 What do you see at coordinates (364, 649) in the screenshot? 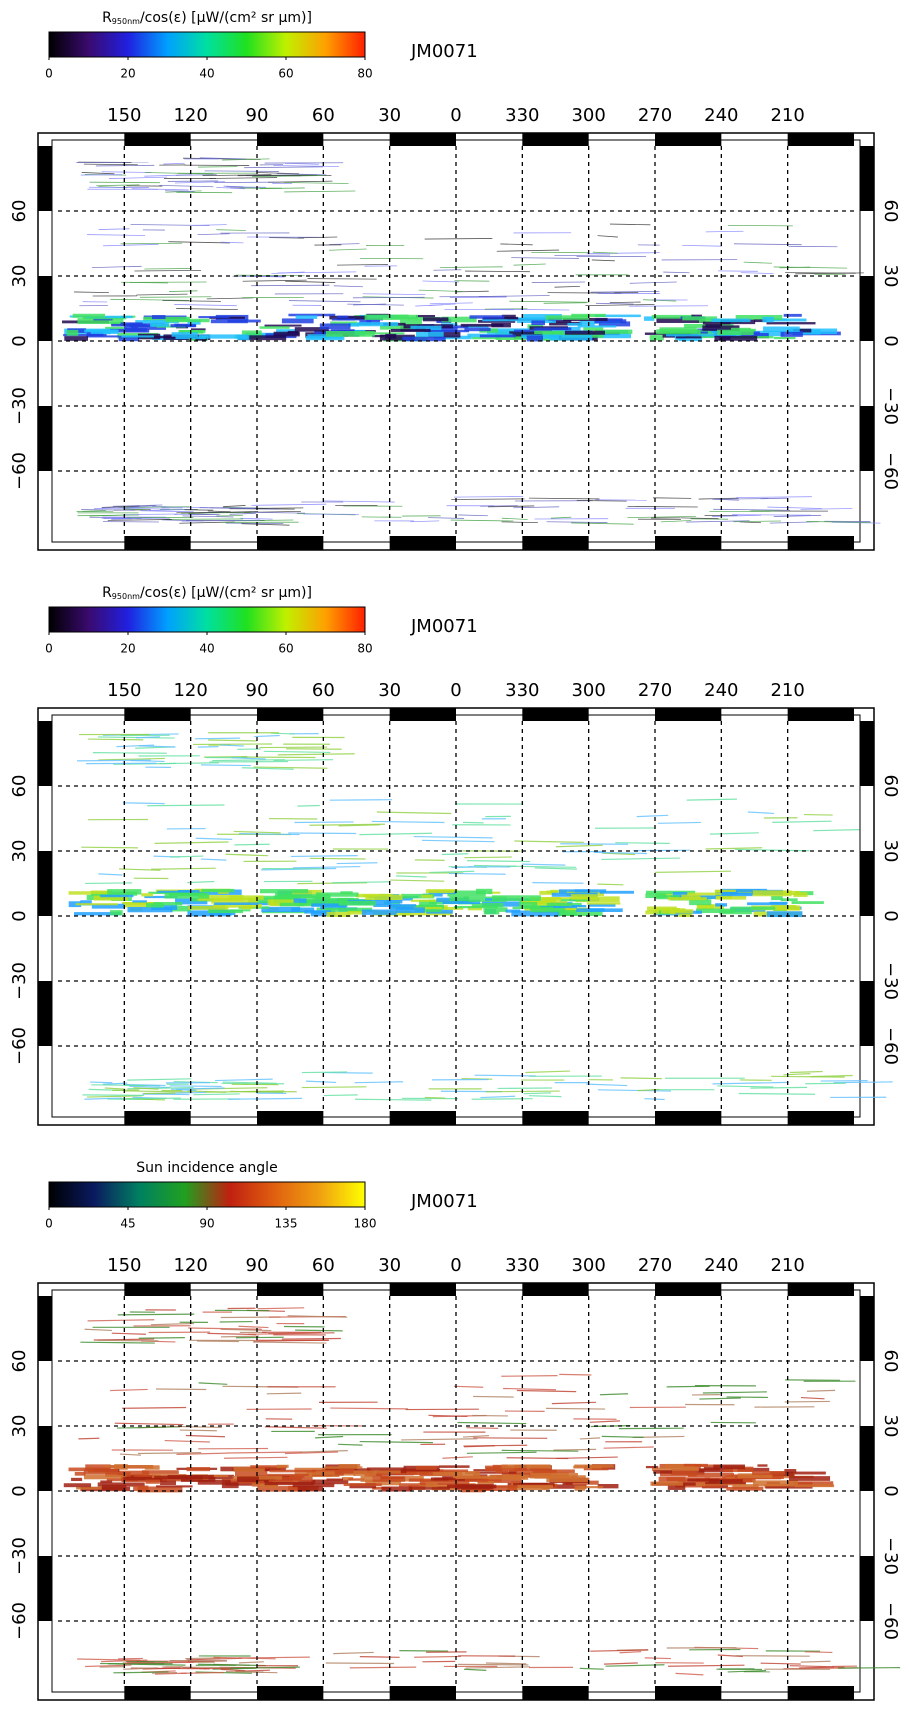
I see `colorbar-tick-label: 80` at bounding box center [364, 649].